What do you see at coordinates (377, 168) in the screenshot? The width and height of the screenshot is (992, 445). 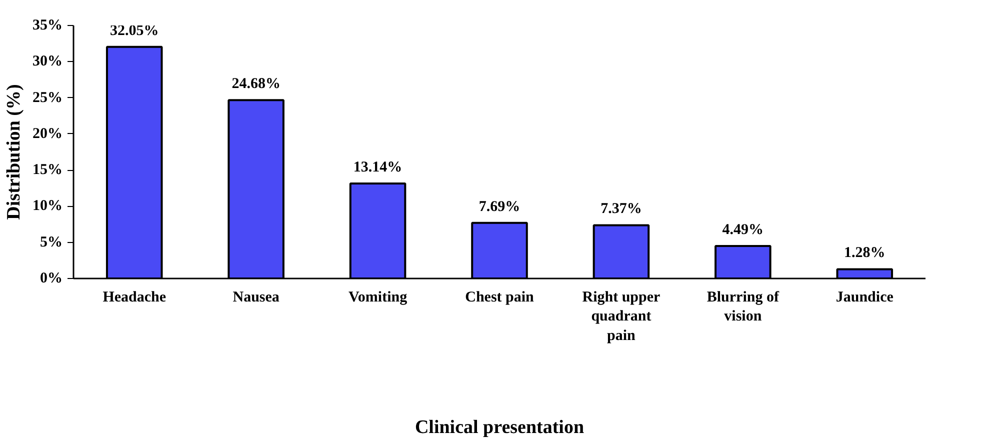 I see `data-label: 13.14%` at bounding box center [377, 168].